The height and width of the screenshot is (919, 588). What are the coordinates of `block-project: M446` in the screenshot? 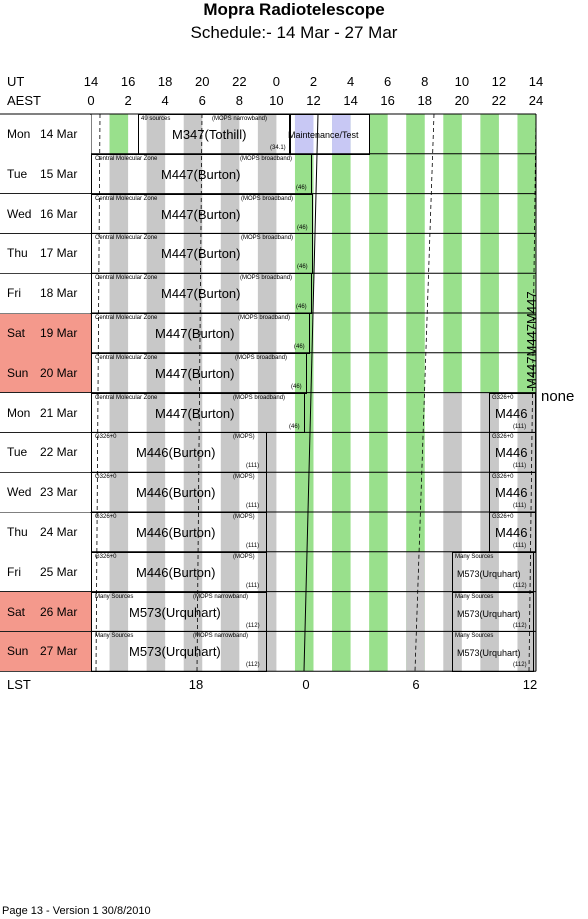 It's located at (511, 493).